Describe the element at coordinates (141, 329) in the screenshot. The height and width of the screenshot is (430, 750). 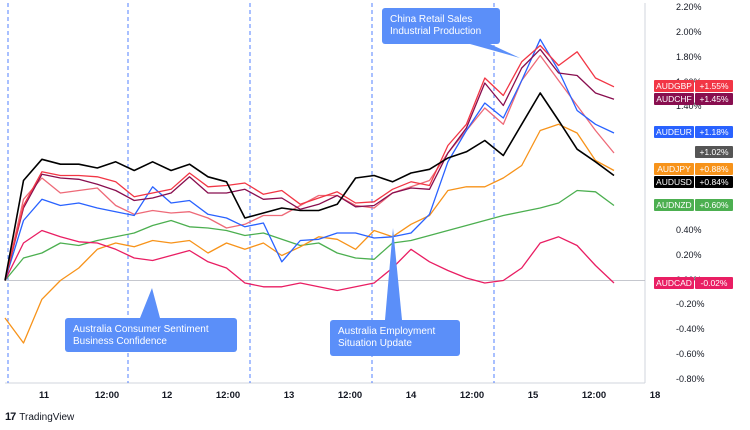
I see `annotation-text: Australia Consumer Sentiment` at that location.